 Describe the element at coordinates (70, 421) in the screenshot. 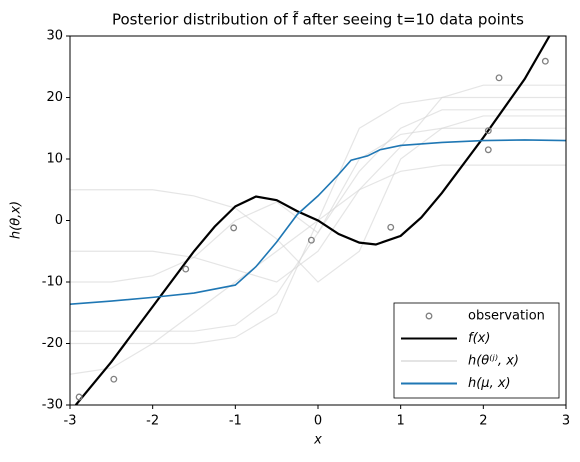

I see `x-tick-label: -3` at that location.